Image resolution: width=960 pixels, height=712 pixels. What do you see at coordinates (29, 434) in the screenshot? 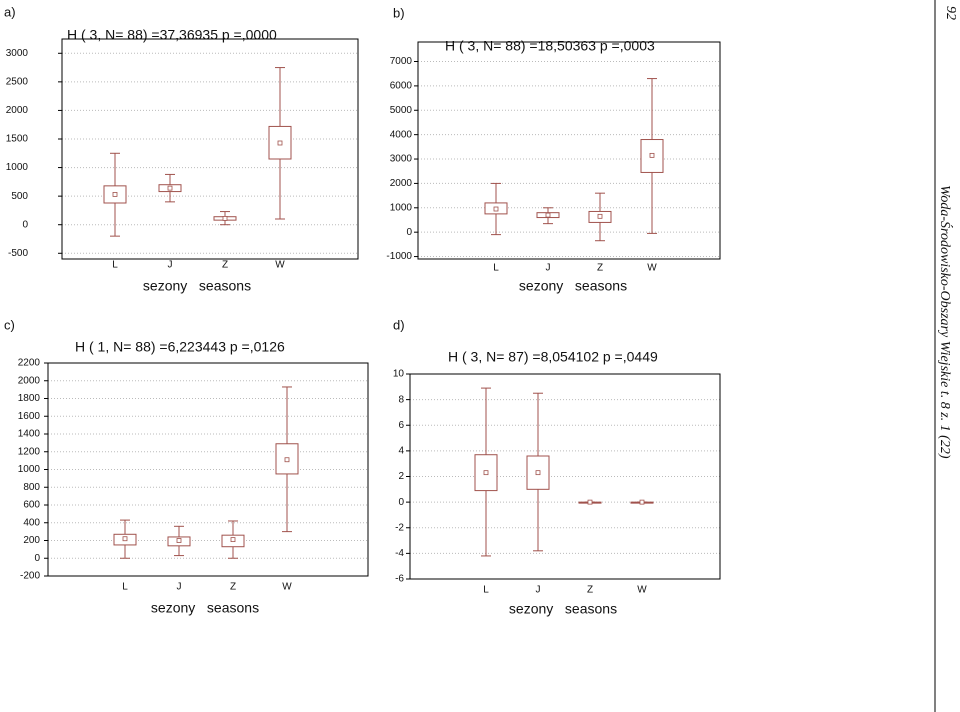
I see `y-tick-label: 1400` at bounding box center [29, 434].